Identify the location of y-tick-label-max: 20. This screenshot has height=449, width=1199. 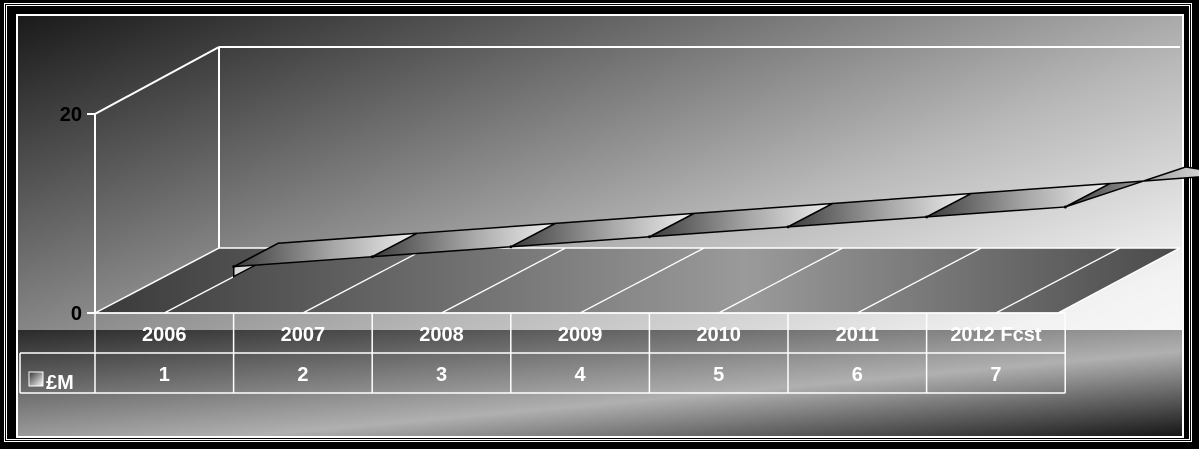
(71, 115).